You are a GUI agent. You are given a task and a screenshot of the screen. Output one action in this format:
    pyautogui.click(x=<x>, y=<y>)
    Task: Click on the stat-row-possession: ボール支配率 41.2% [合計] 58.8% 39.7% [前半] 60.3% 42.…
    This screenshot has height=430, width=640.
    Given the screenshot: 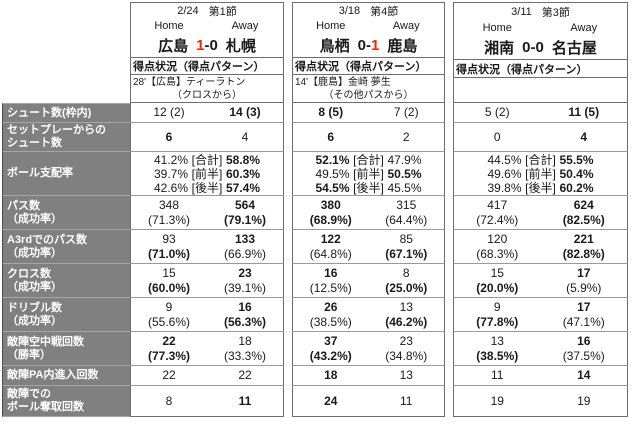 What is the action you would take?
    pyautogui.click(x=319, y=174)
    